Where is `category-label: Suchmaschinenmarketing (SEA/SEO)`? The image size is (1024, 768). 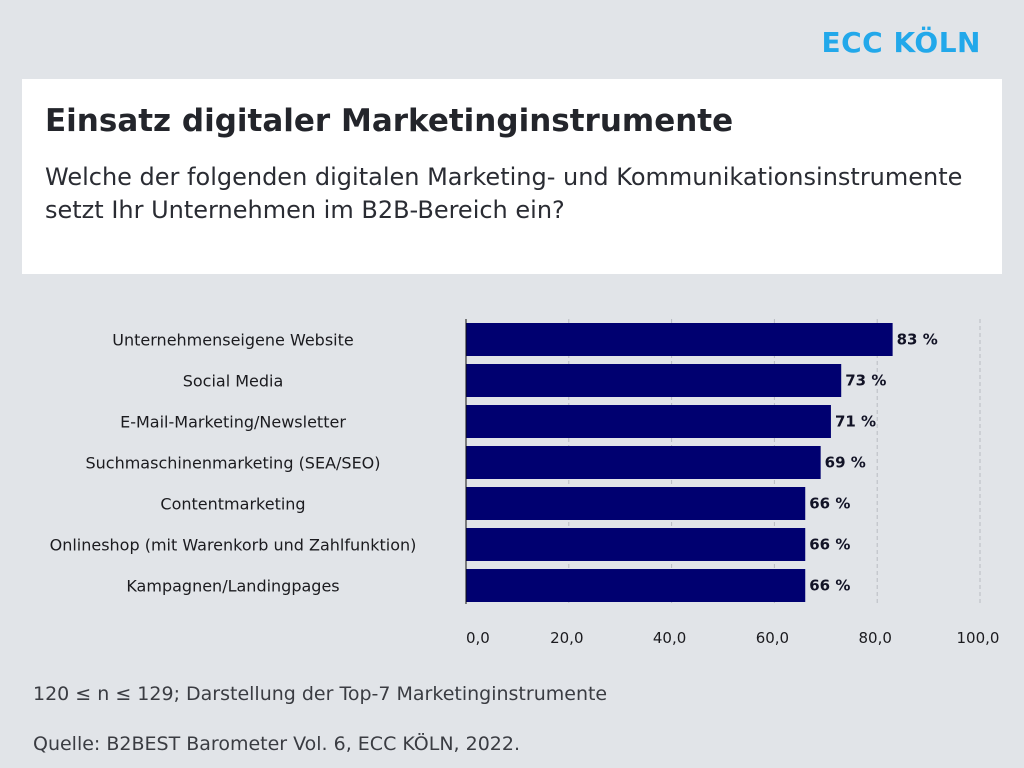
category-label: Suchmaschinenmarketing (SEA/SEO) is located at coordinates (232, 463).